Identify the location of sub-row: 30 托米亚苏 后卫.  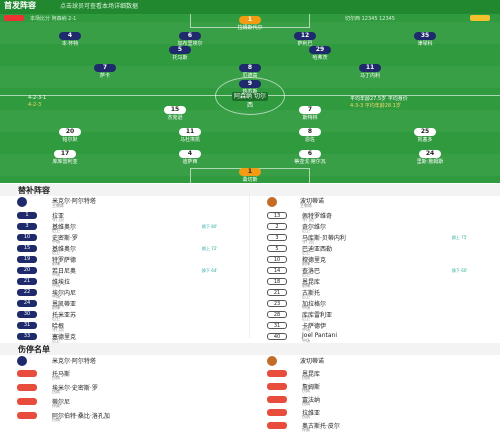
(122, 315).